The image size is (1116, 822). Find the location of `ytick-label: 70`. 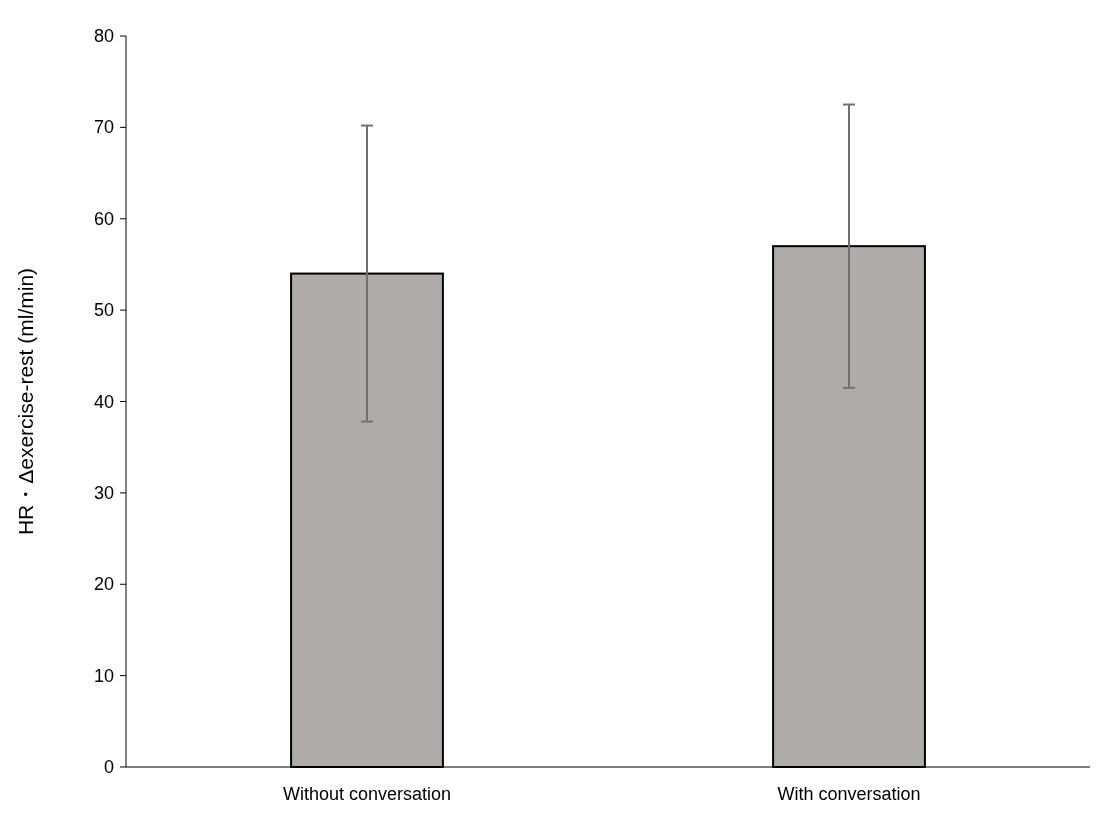

ytick-label: 70 is located at coordinates (103, 127).